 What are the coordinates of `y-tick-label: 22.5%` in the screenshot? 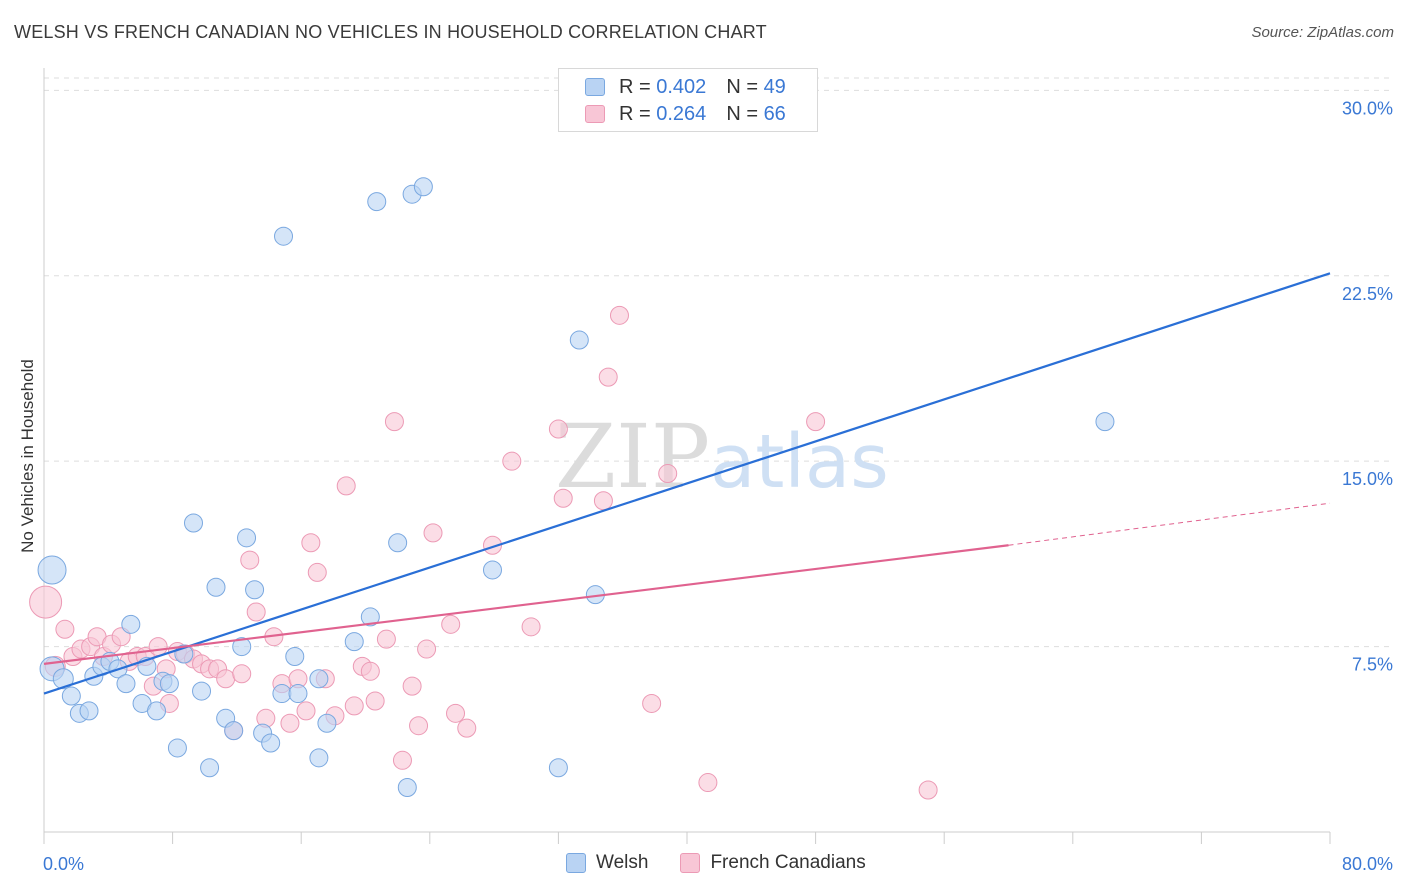 It's located at (1367, 294).